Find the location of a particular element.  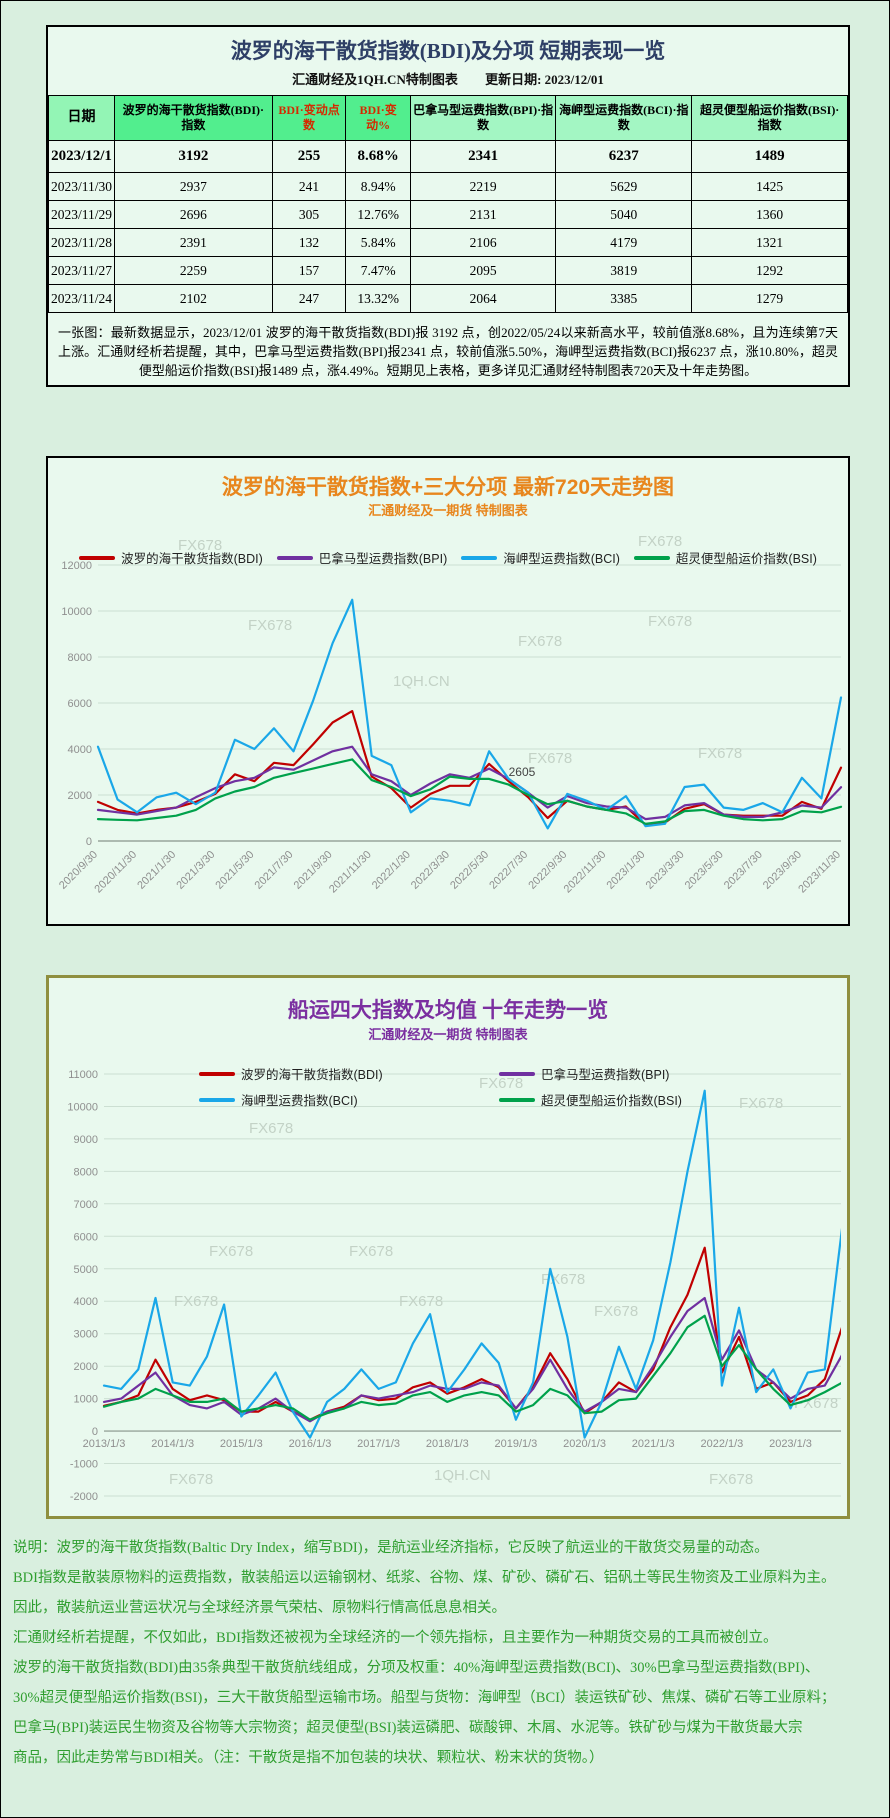

chart-10y-subtitle: 汇通财经及一期货 特制图表 is located at coordinates (448, 1034).